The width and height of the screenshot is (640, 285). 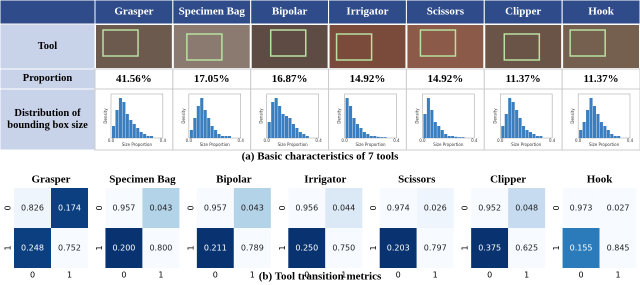 I want to click on caption: (b) Tool transition metrics, so click(x=320, y=277).